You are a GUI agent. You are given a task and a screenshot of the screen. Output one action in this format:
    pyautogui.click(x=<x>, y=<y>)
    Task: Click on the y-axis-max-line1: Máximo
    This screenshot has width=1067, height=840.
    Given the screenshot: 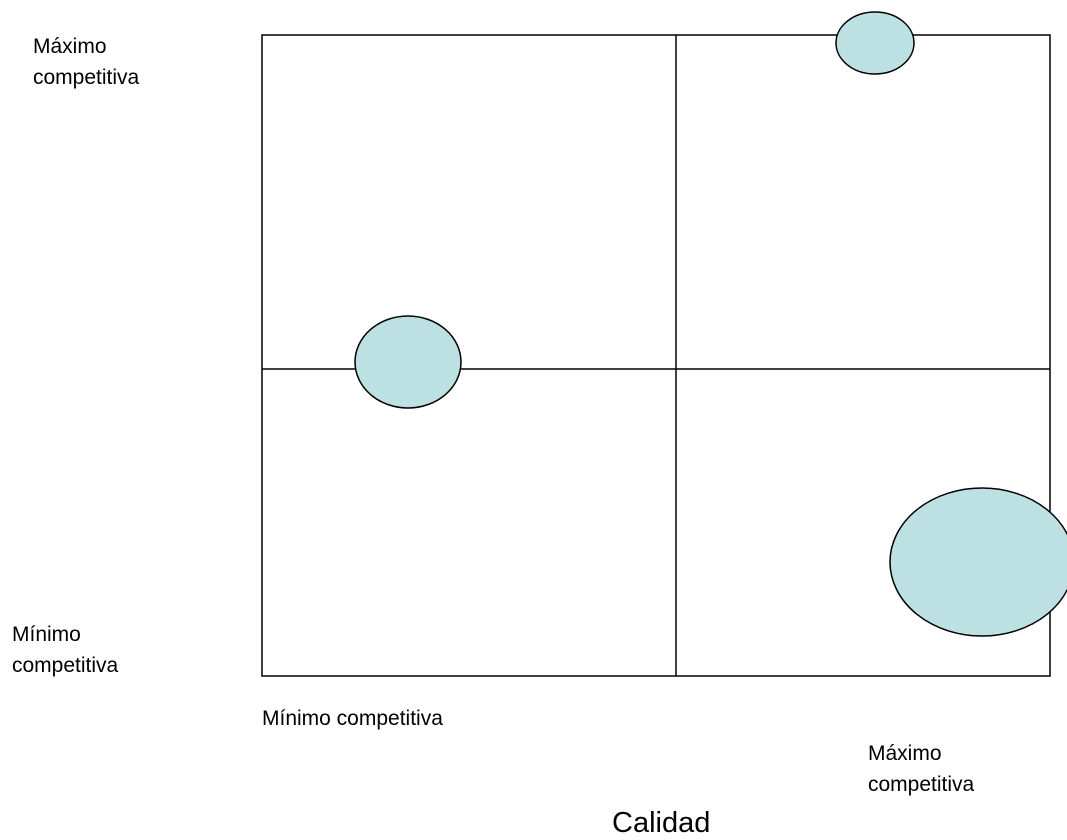 What is the action you would take?
    pyautogui.click(x=70, y=46)
    